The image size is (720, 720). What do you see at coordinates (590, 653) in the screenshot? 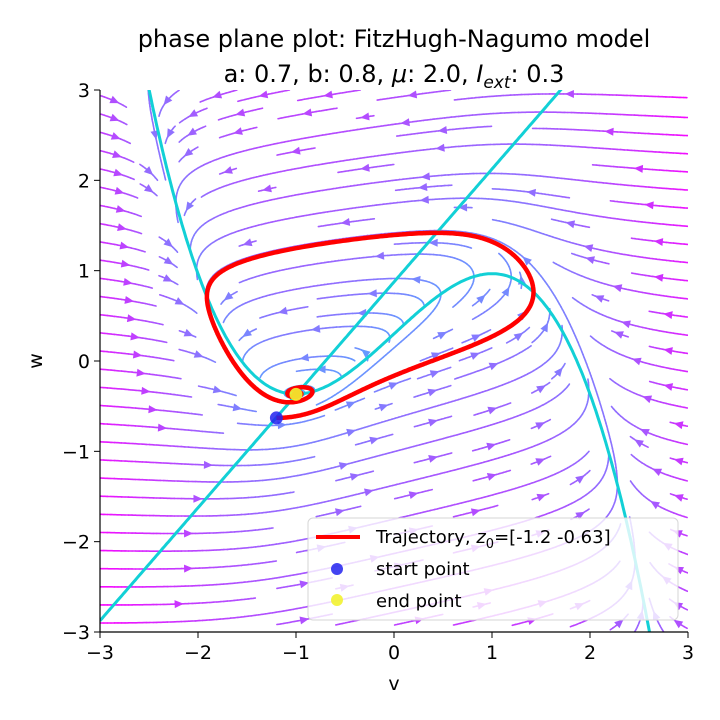
I see `x-tick-label: 2` at bounding box center [590, 653].